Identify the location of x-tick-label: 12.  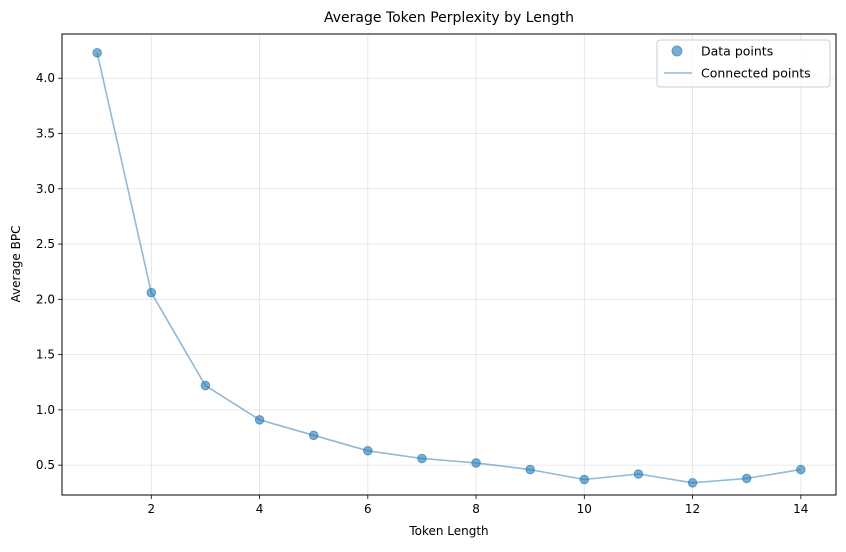
(692, 509).